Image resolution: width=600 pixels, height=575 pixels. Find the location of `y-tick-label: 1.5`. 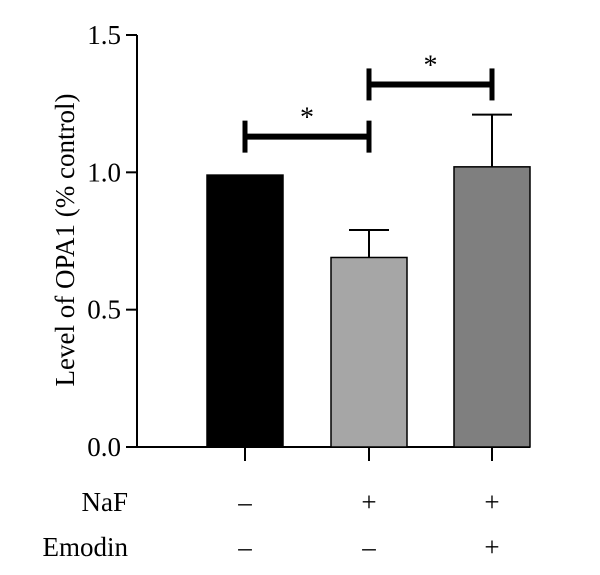

y-tick-label: 1.5 is located at coordinates (104, 35).